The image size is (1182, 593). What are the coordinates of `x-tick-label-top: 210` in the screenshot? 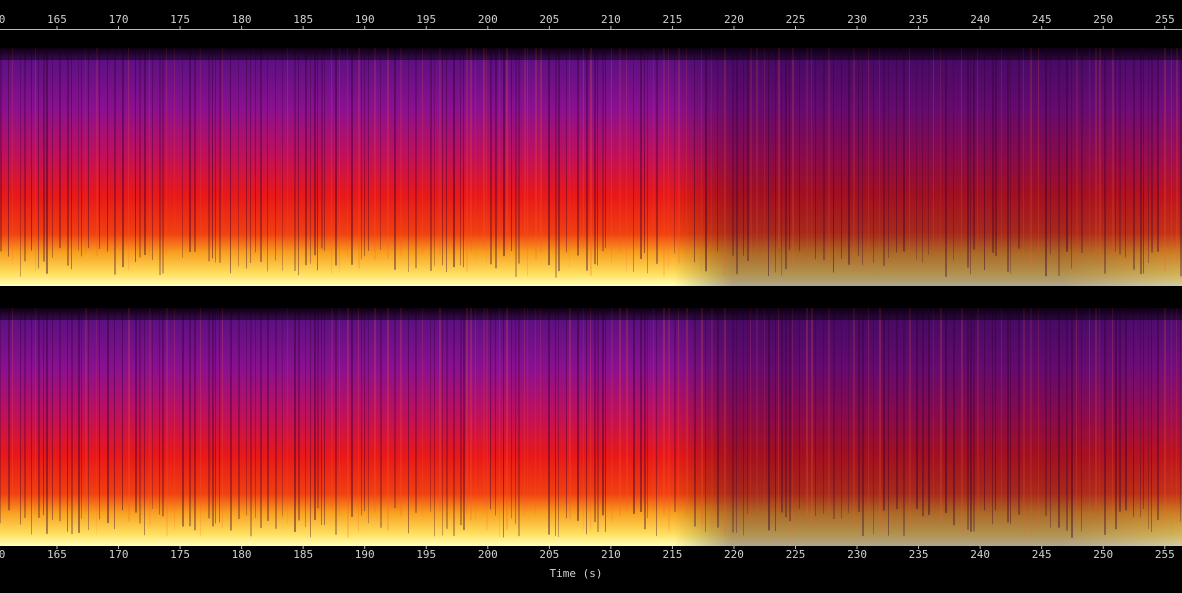 It's located at (611, 19).